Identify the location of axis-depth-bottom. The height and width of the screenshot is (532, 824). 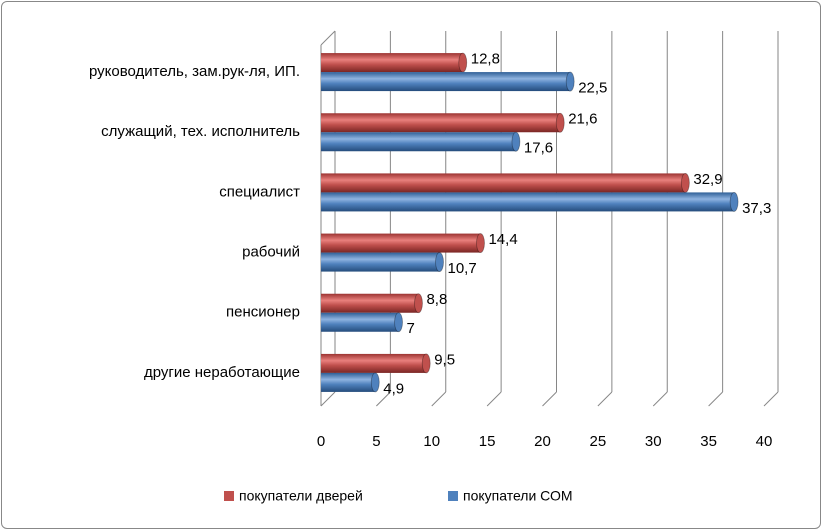
(328, 399).